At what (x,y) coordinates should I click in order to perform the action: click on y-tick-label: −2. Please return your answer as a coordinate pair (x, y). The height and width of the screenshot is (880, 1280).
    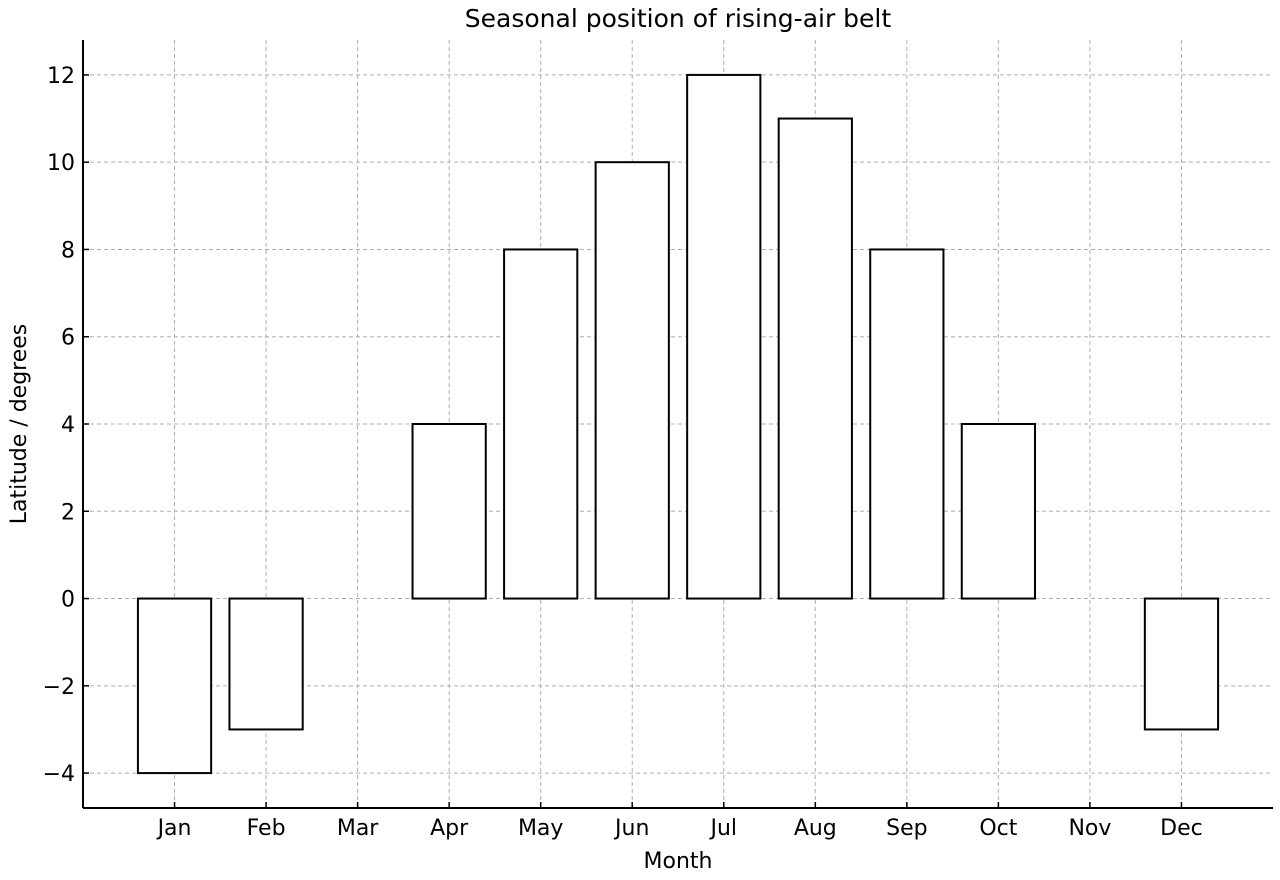
    Looking at the image, I should click on (59, 687).